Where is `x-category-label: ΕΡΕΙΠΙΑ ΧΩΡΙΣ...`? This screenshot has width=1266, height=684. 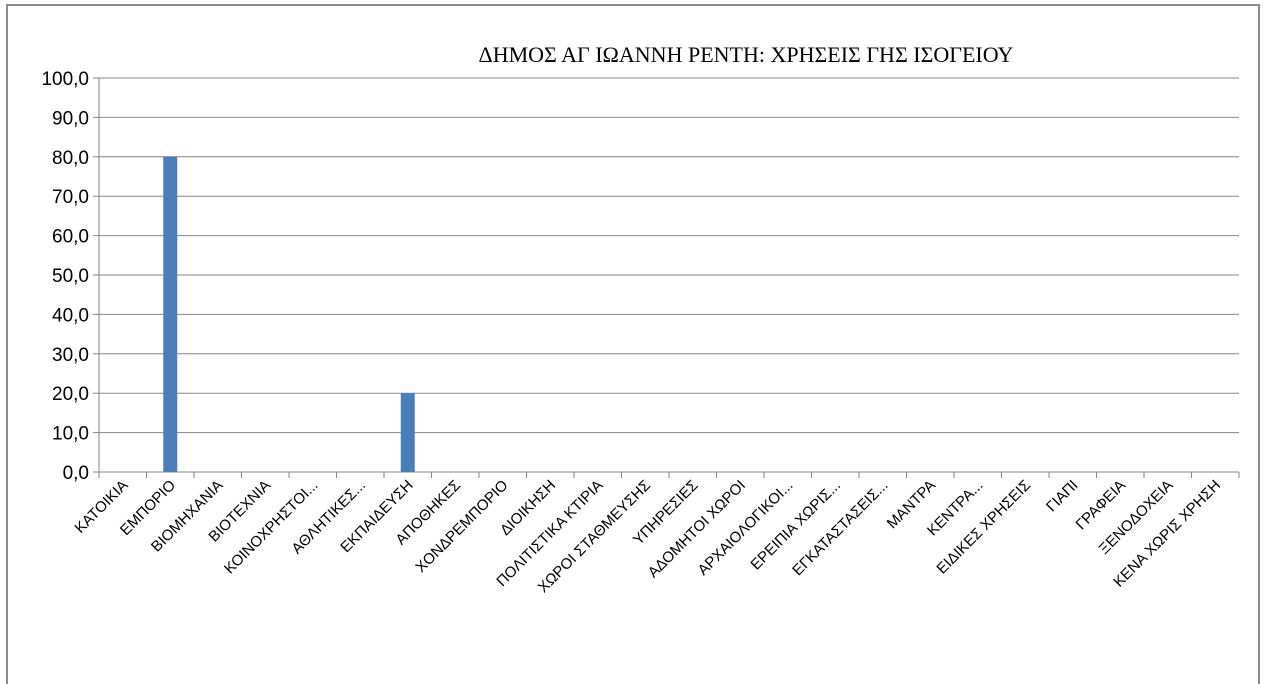 x-category-label: ΕΡΕΙΠΙΑ ΧΩΡΙΣ... is located at coordinates (795, 525).